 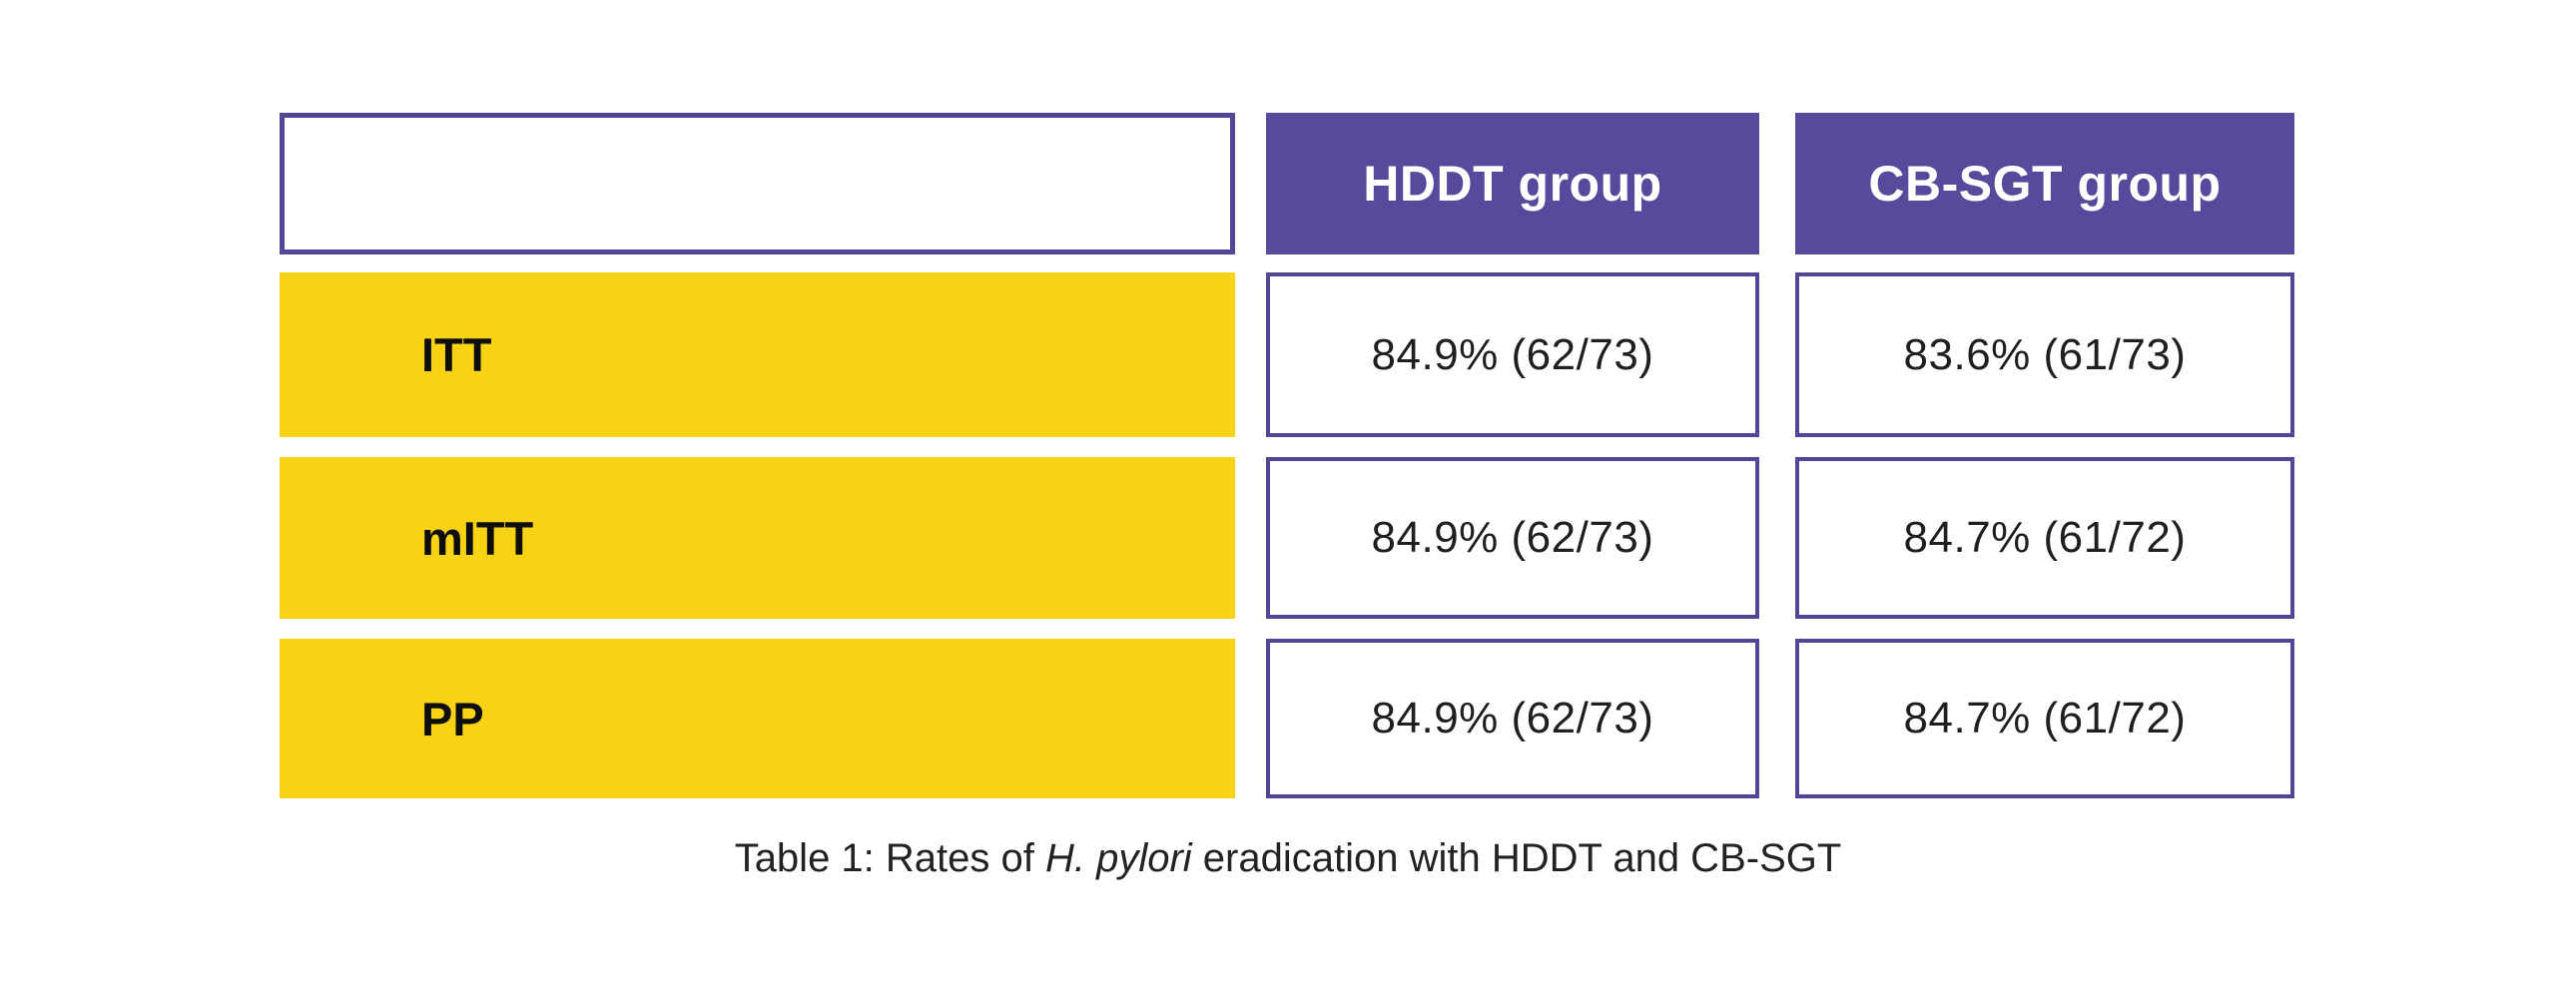 What do you see at coordinates (757, 183) in the screenshot?
I see `header-empty-corner-cell` at bounding box center [757, 183].